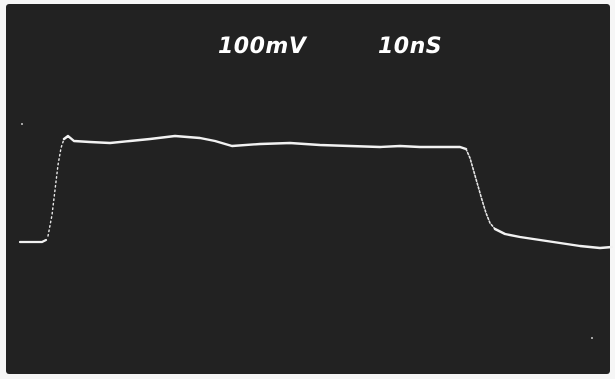 The height and width of the screenshot is (379, 615). What do you see at coordinates (56, 187) in the screenshot?
I see `waveform-rising-edge` at bounding box center [56, 187].